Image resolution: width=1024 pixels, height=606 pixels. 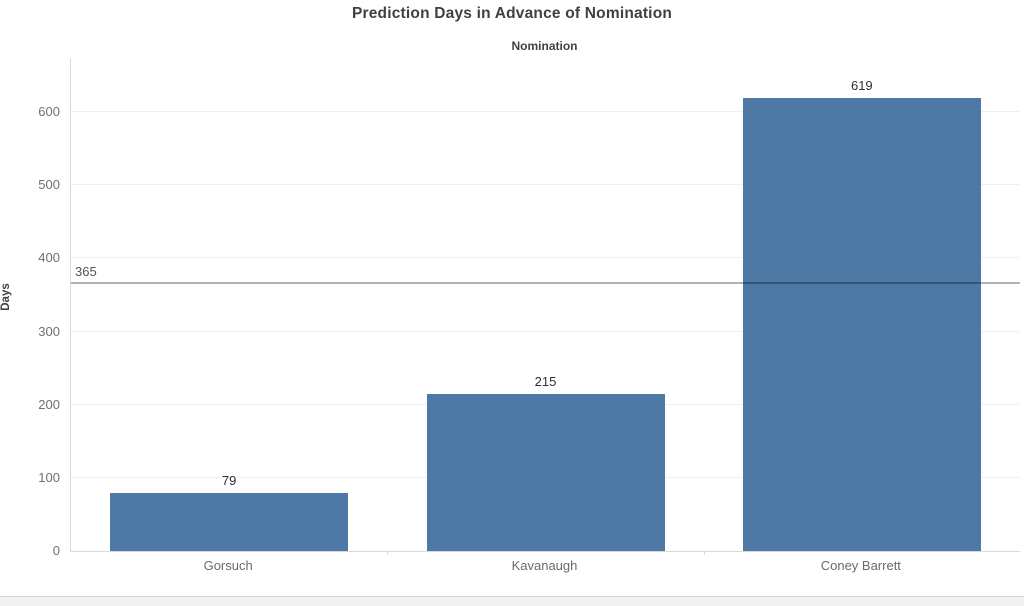 I want to click on bottom-scrollbar-track, so click(x=512, y=601).